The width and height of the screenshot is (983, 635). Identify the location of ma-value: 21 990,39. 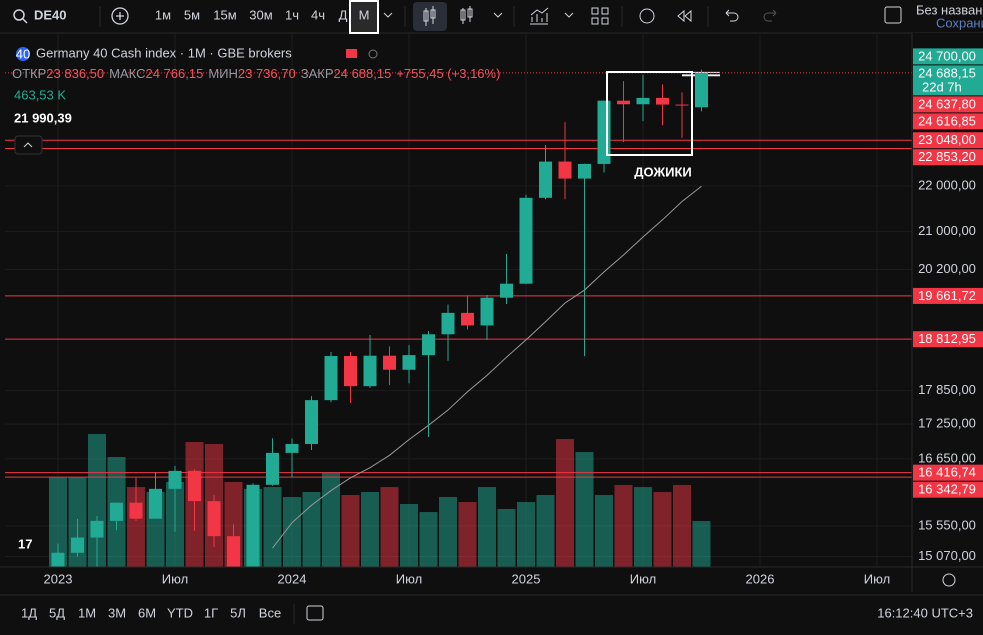
(43, 117).